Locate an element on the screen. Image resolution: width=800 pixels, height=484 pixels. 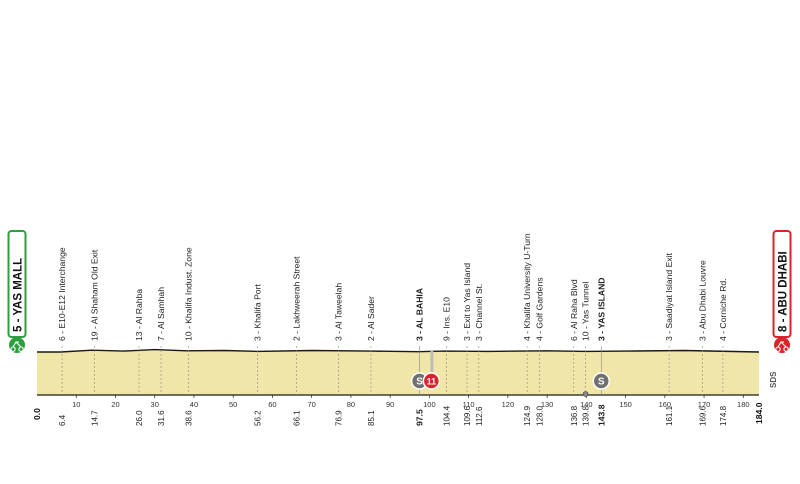
waypoint-label: 13 - Al Rahba is located at coordinates (139, 315).